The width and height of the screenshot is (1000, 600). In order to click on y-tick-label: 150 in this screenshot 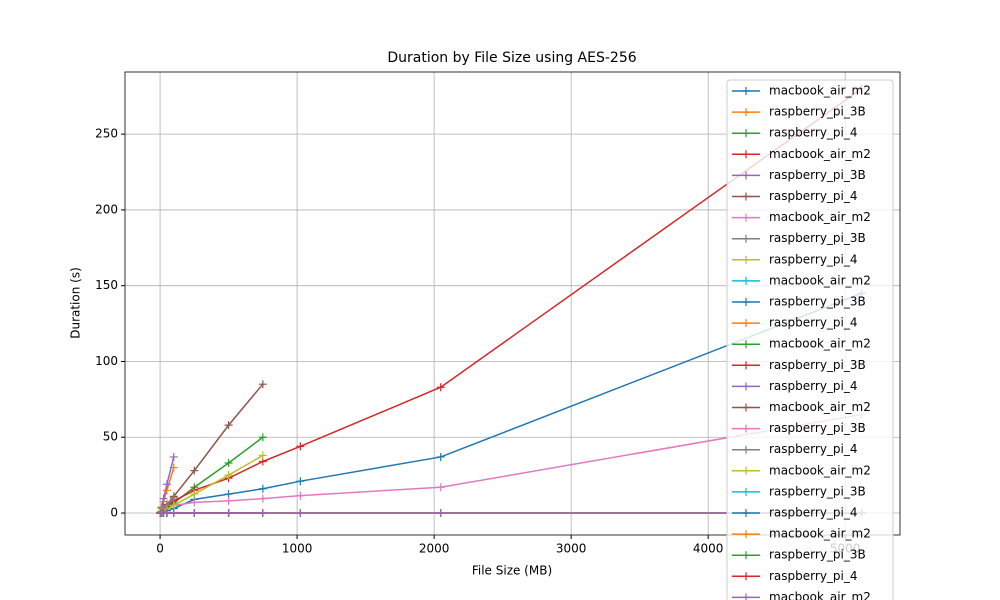, I will do `click(106, 285)`.